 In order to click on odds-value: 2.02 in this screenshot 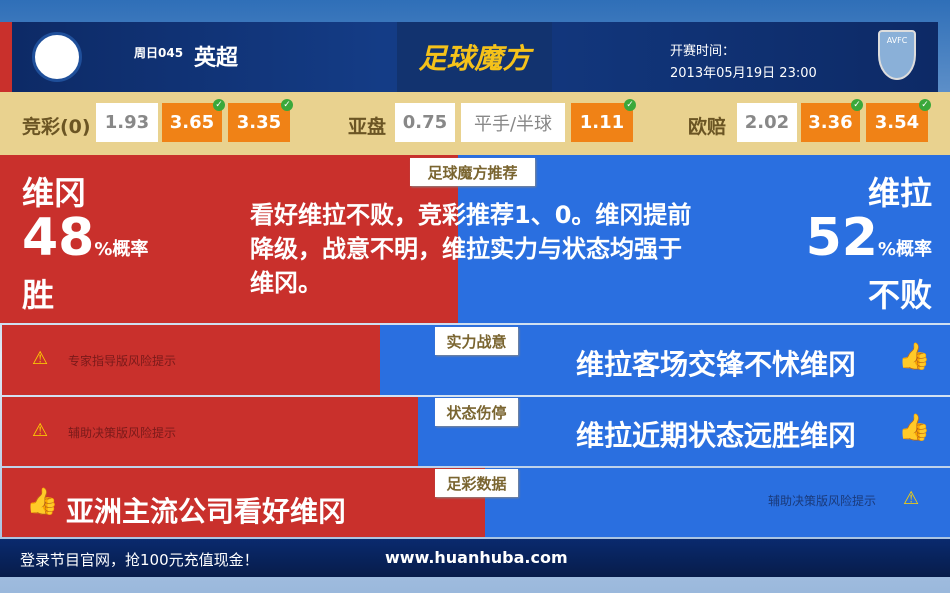, I will do `click(767, 122)`.